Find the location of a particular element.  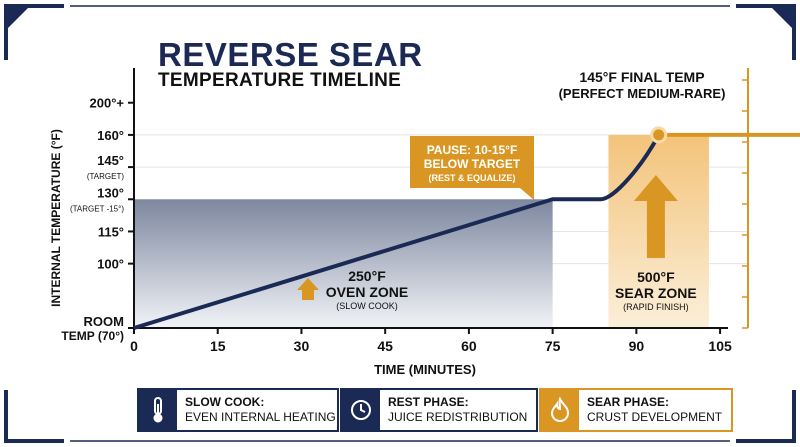

x-axis-label: TIME (MINUTES) is located at coordinates (425, 369).